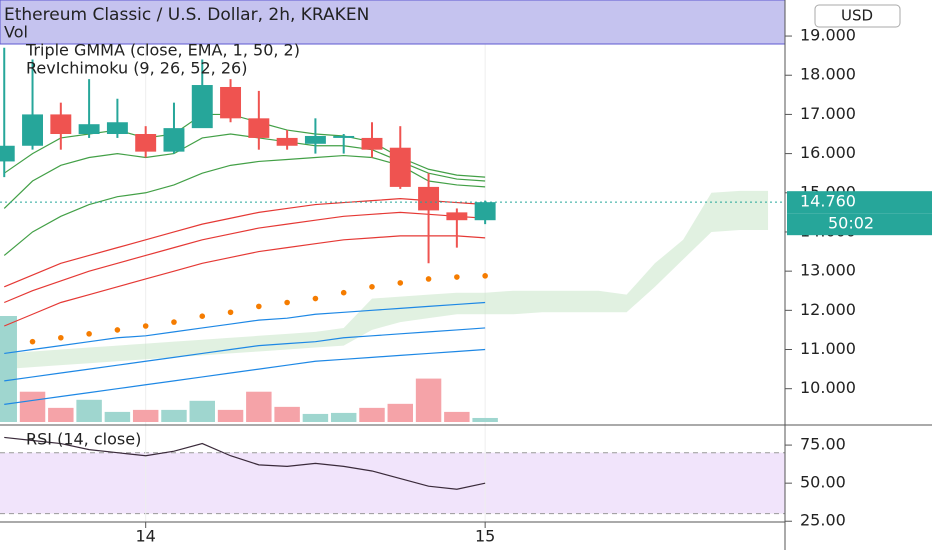  Describe the element at coordinates (136, 68) in the screenshot. I see `indicator-label: RevIchimoku (9, 26, 52, 26)` at that location.